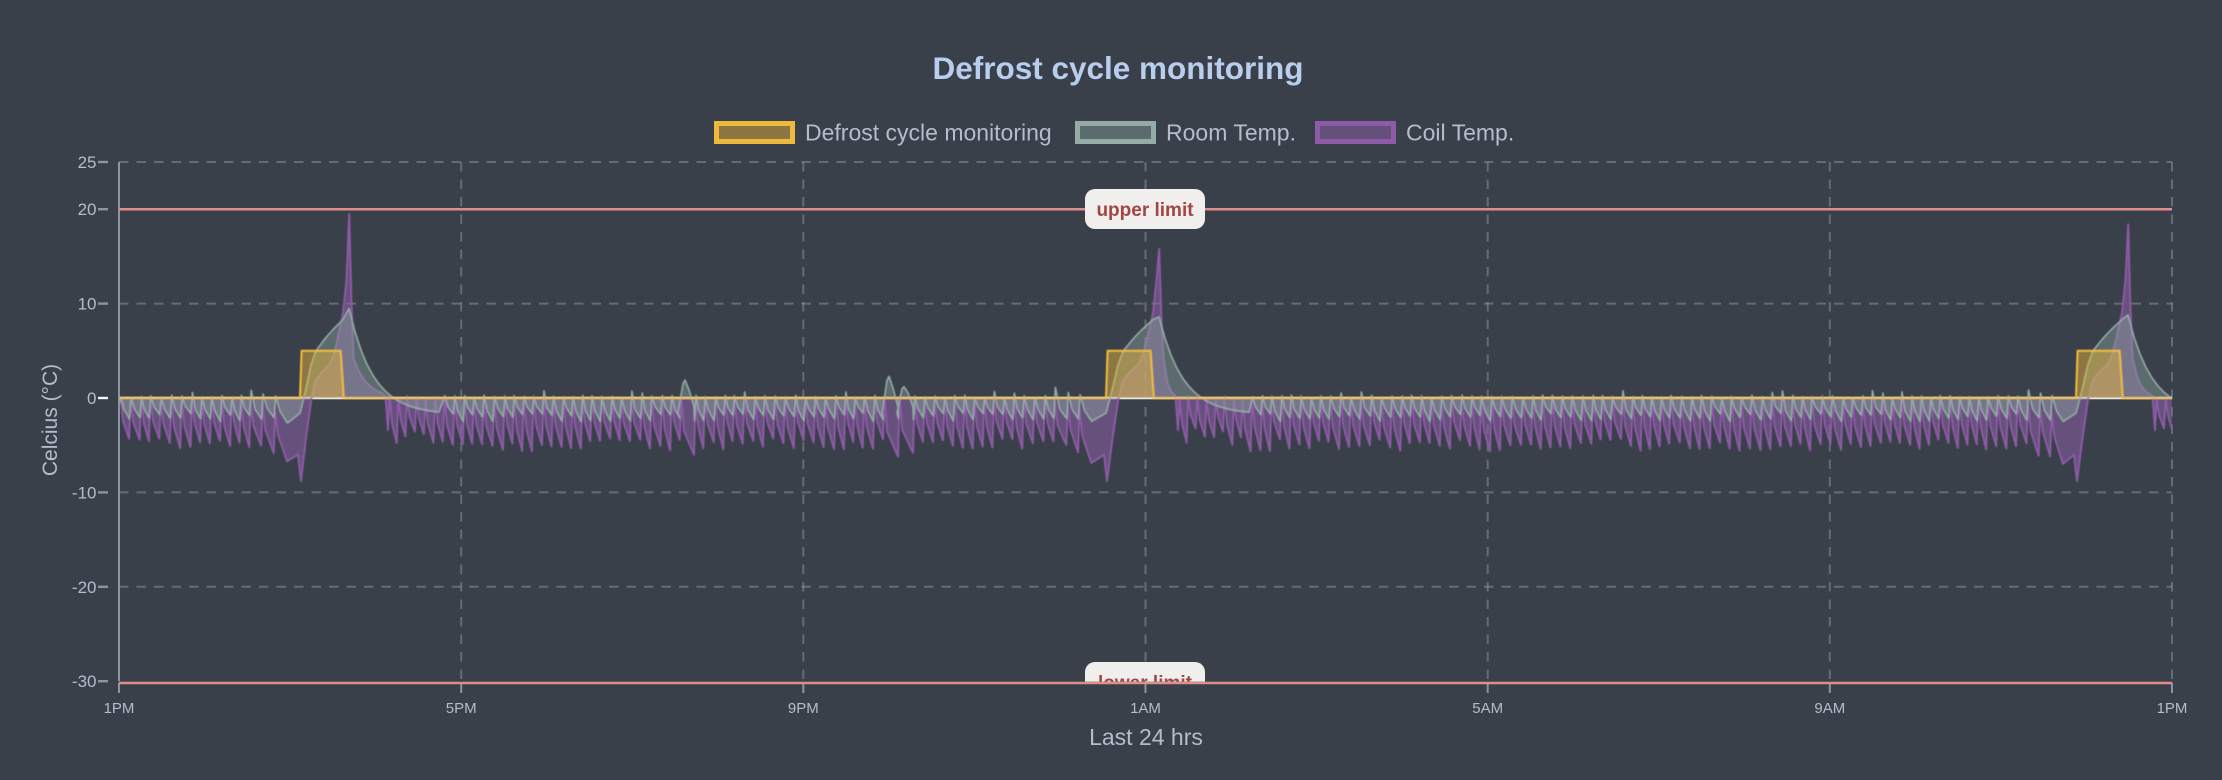 The height and width of the screenshot is (780, 2222). What do you see at coordinates (50, 420) in the screenshot?
I see `svg-text: Celcius (°C)` at bounding box center [50, 420].